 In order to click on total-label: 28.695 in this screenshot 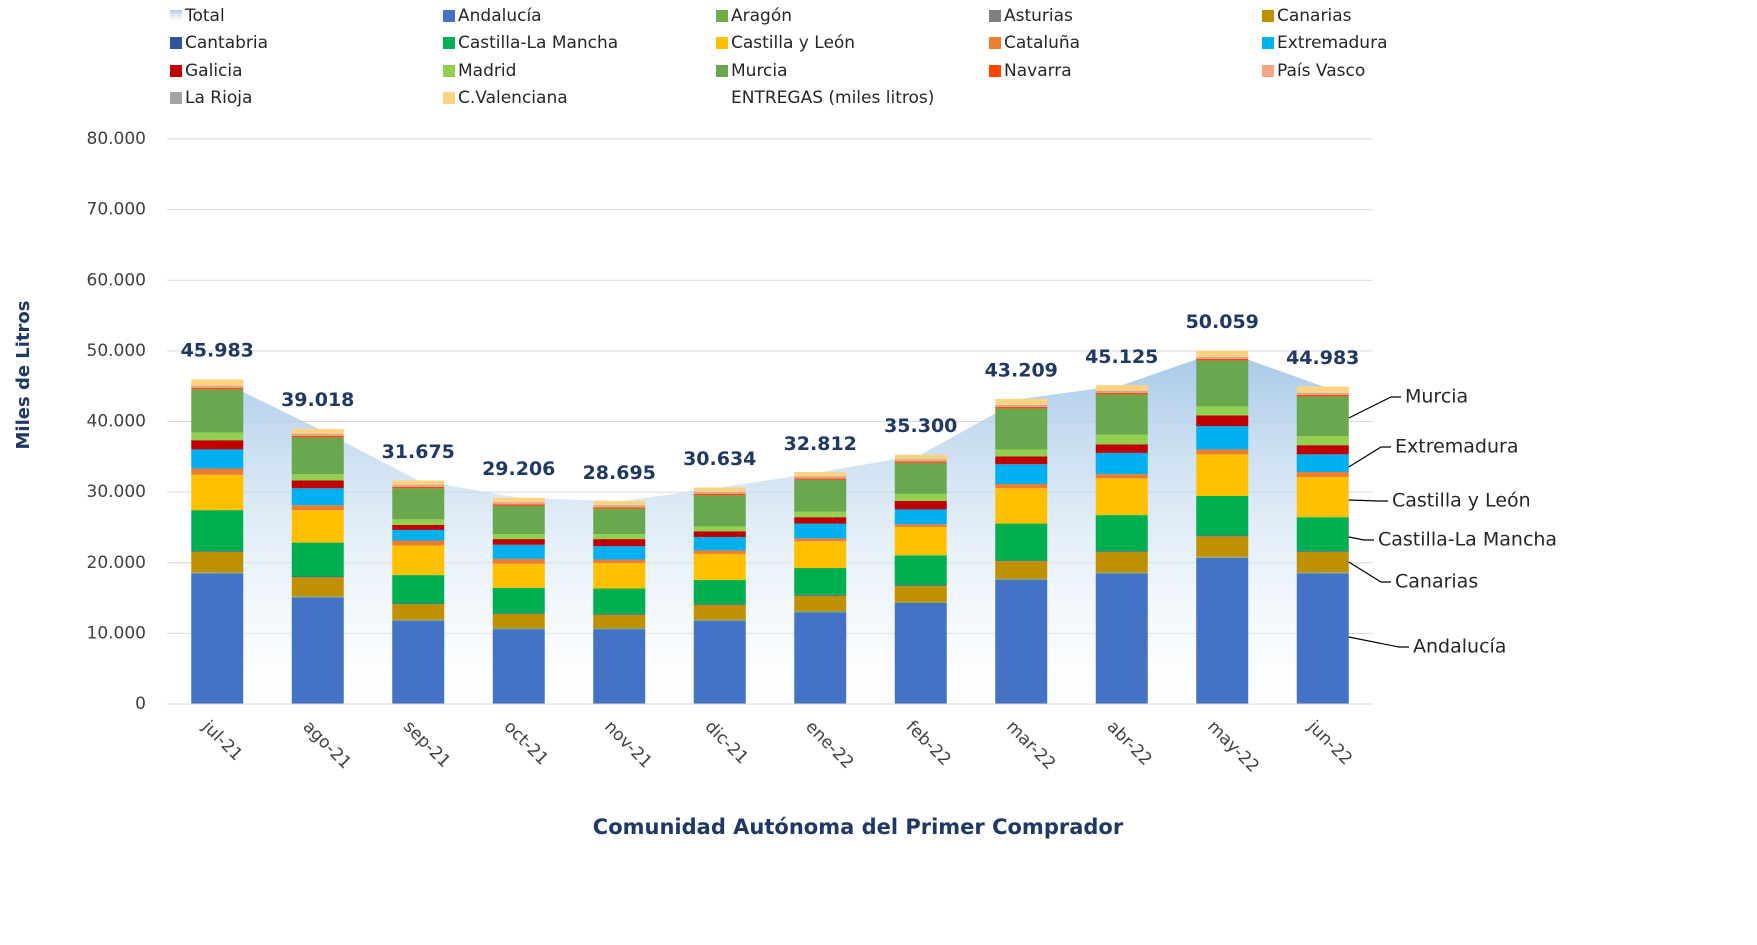, I will do `click(619, 473)`.